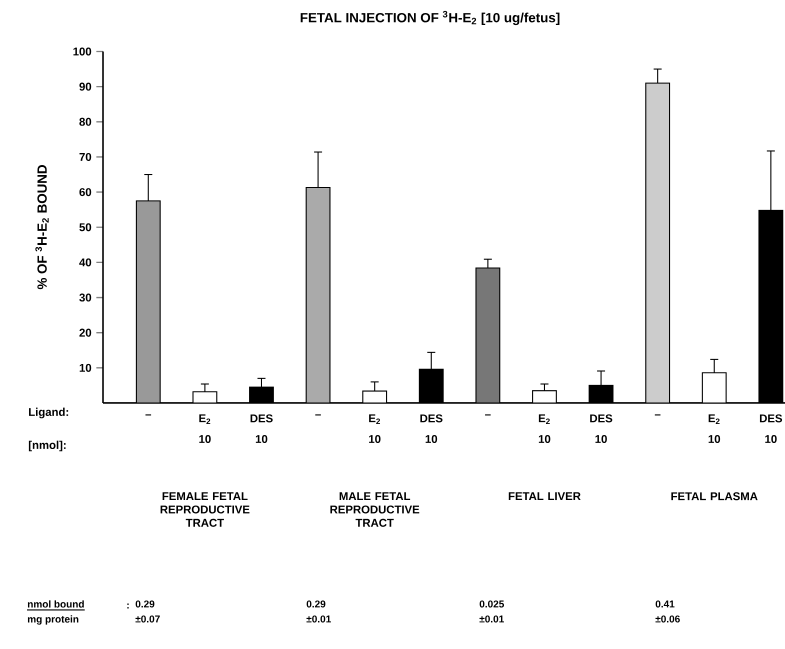 Image resolution: width=785 pixels, height=649 pixels. Describe the element at coordinates (48, 413) in the screenshot. I see `text: Ligand:` at that location.